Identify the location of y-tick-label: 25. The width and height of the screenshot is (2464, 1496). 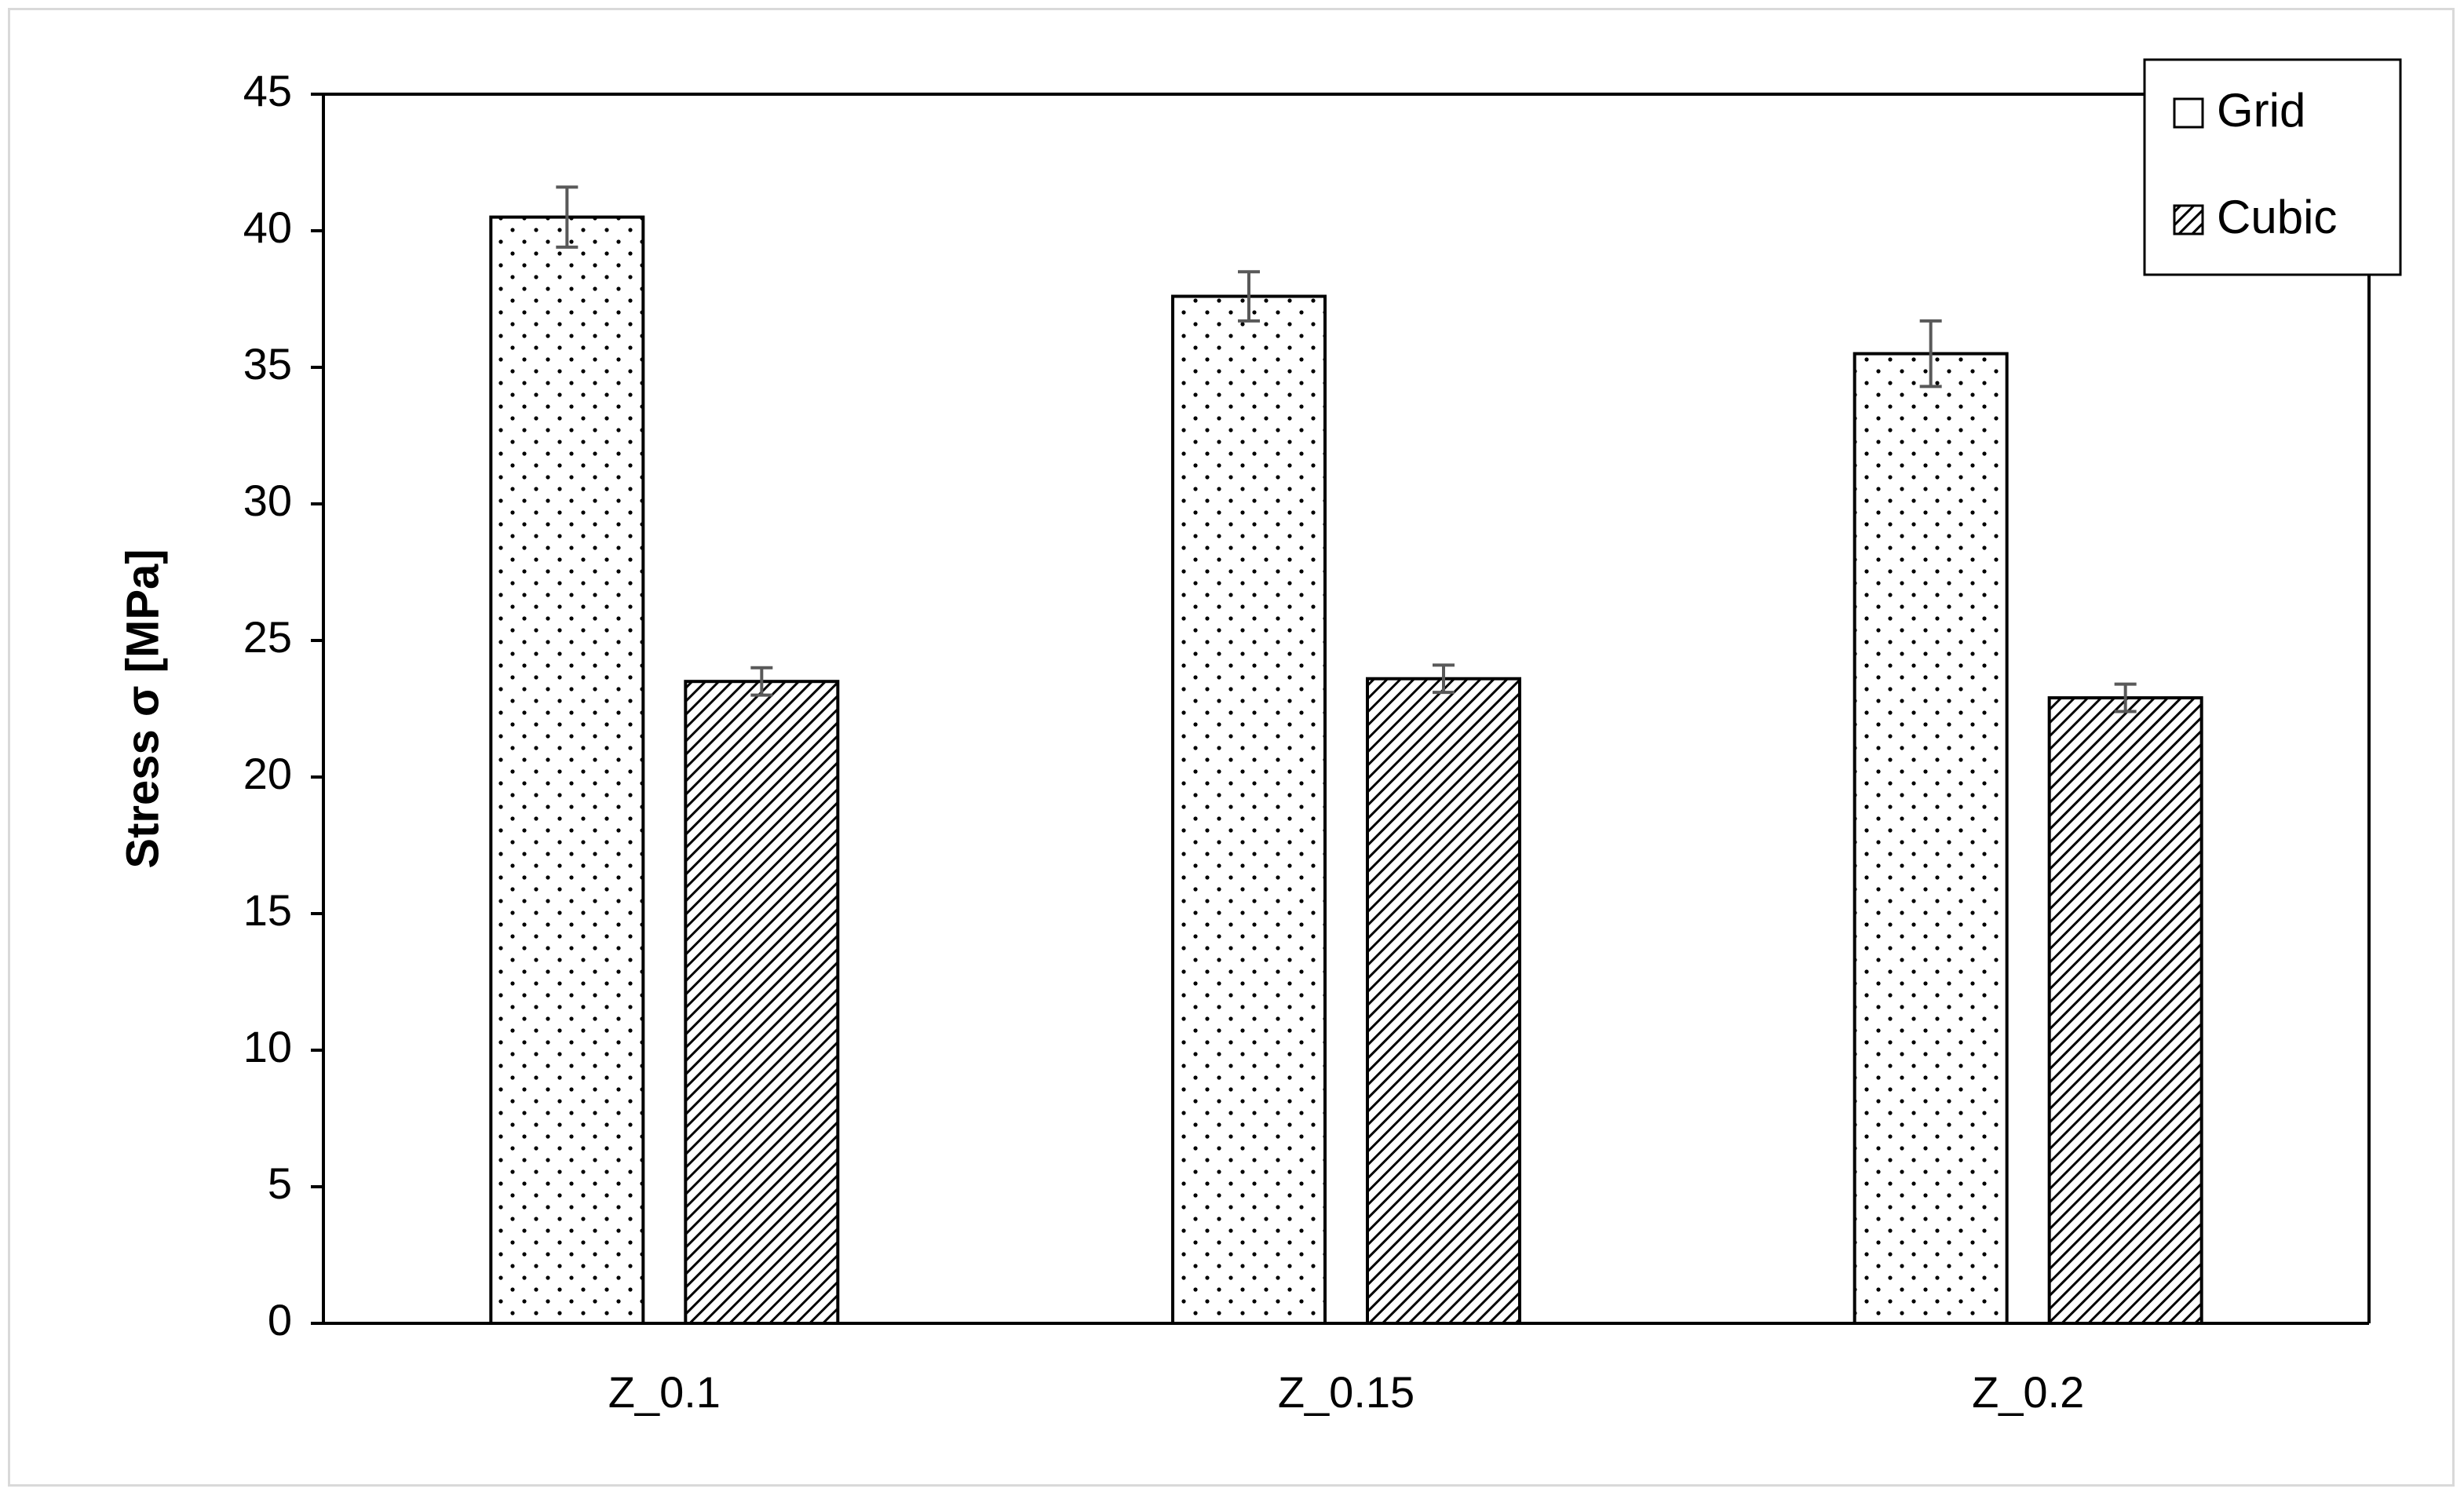
(267, 637).